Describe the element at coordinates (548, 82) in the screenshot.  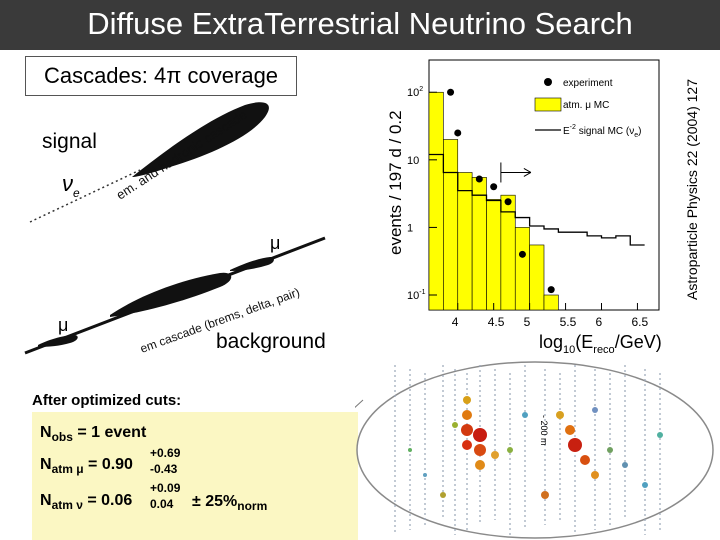
I see `legend-experiment-marker` at that location.